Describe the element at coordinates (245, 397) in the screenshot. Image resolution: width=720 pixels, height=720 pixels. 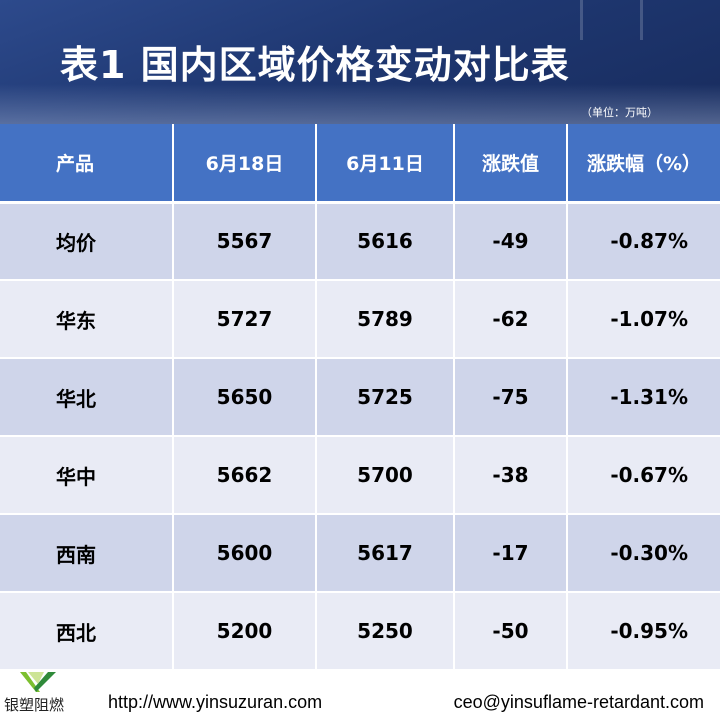
I see `cell-jun18: 5650` at that location.